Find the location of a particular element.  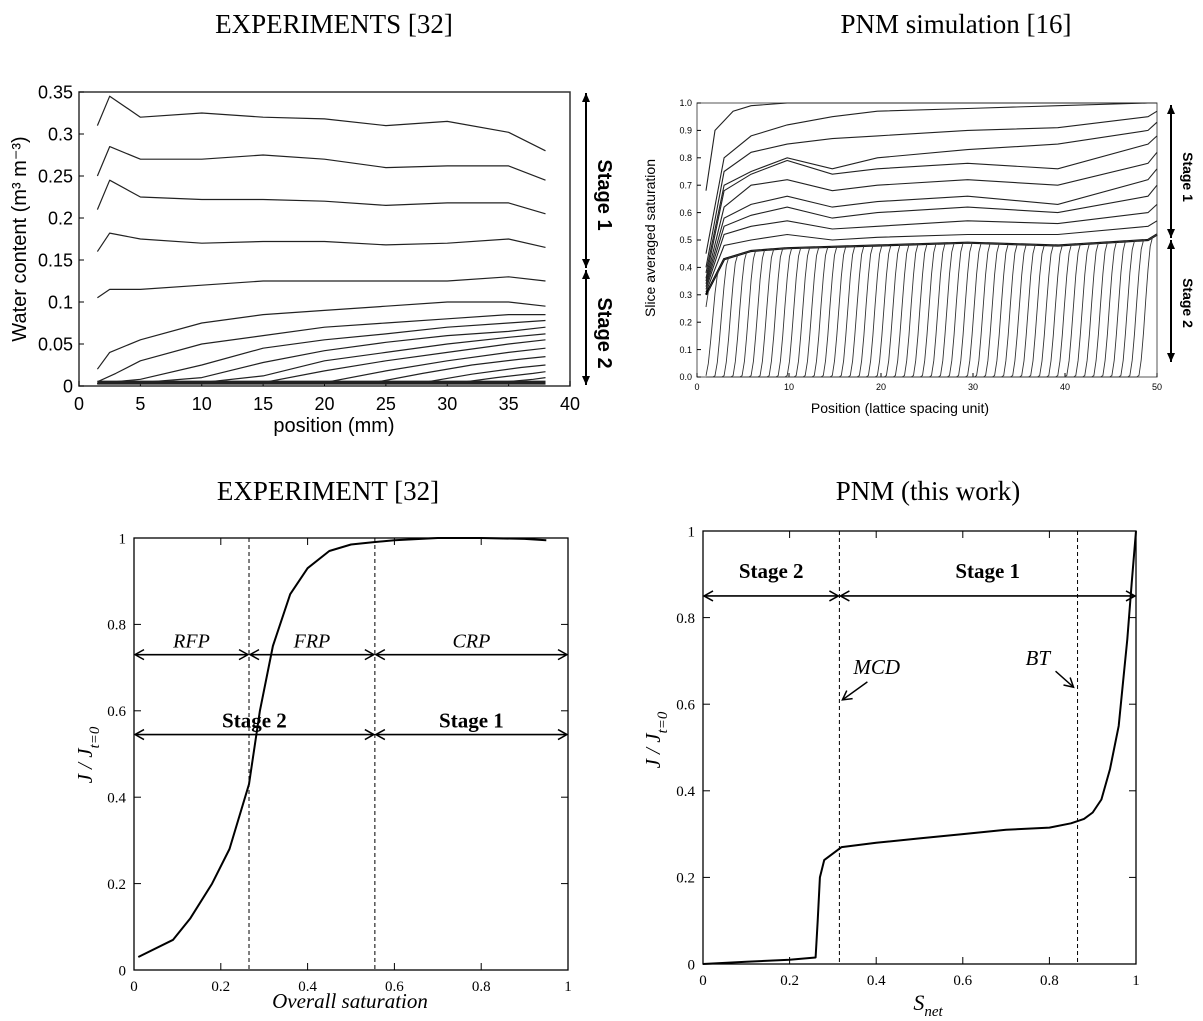

region-arrows: RFP FRP CRP Stage 2 Stage 1 is located at coordinates (351, 686).